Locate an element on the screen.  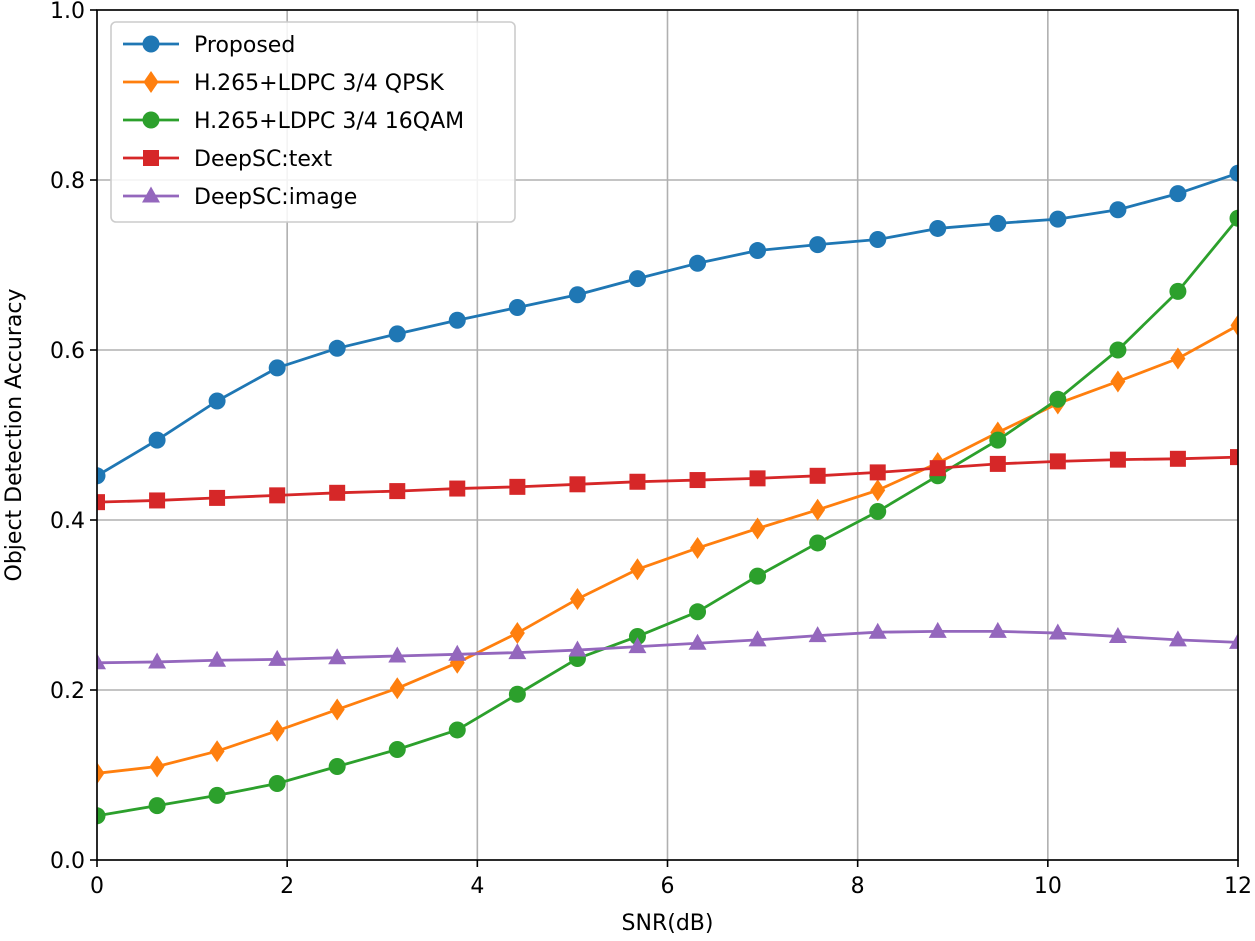
y-tick-label: 0.8 is located at coordinates (67, 181).